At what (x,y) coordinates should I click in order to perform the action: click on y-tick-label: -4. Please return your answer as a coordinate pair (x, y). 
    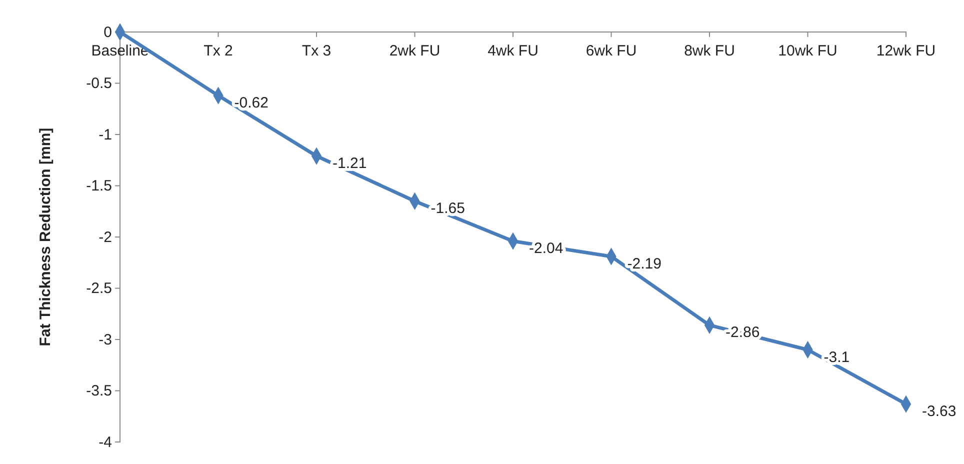
    Looking at the image, I should click on (105, 442).